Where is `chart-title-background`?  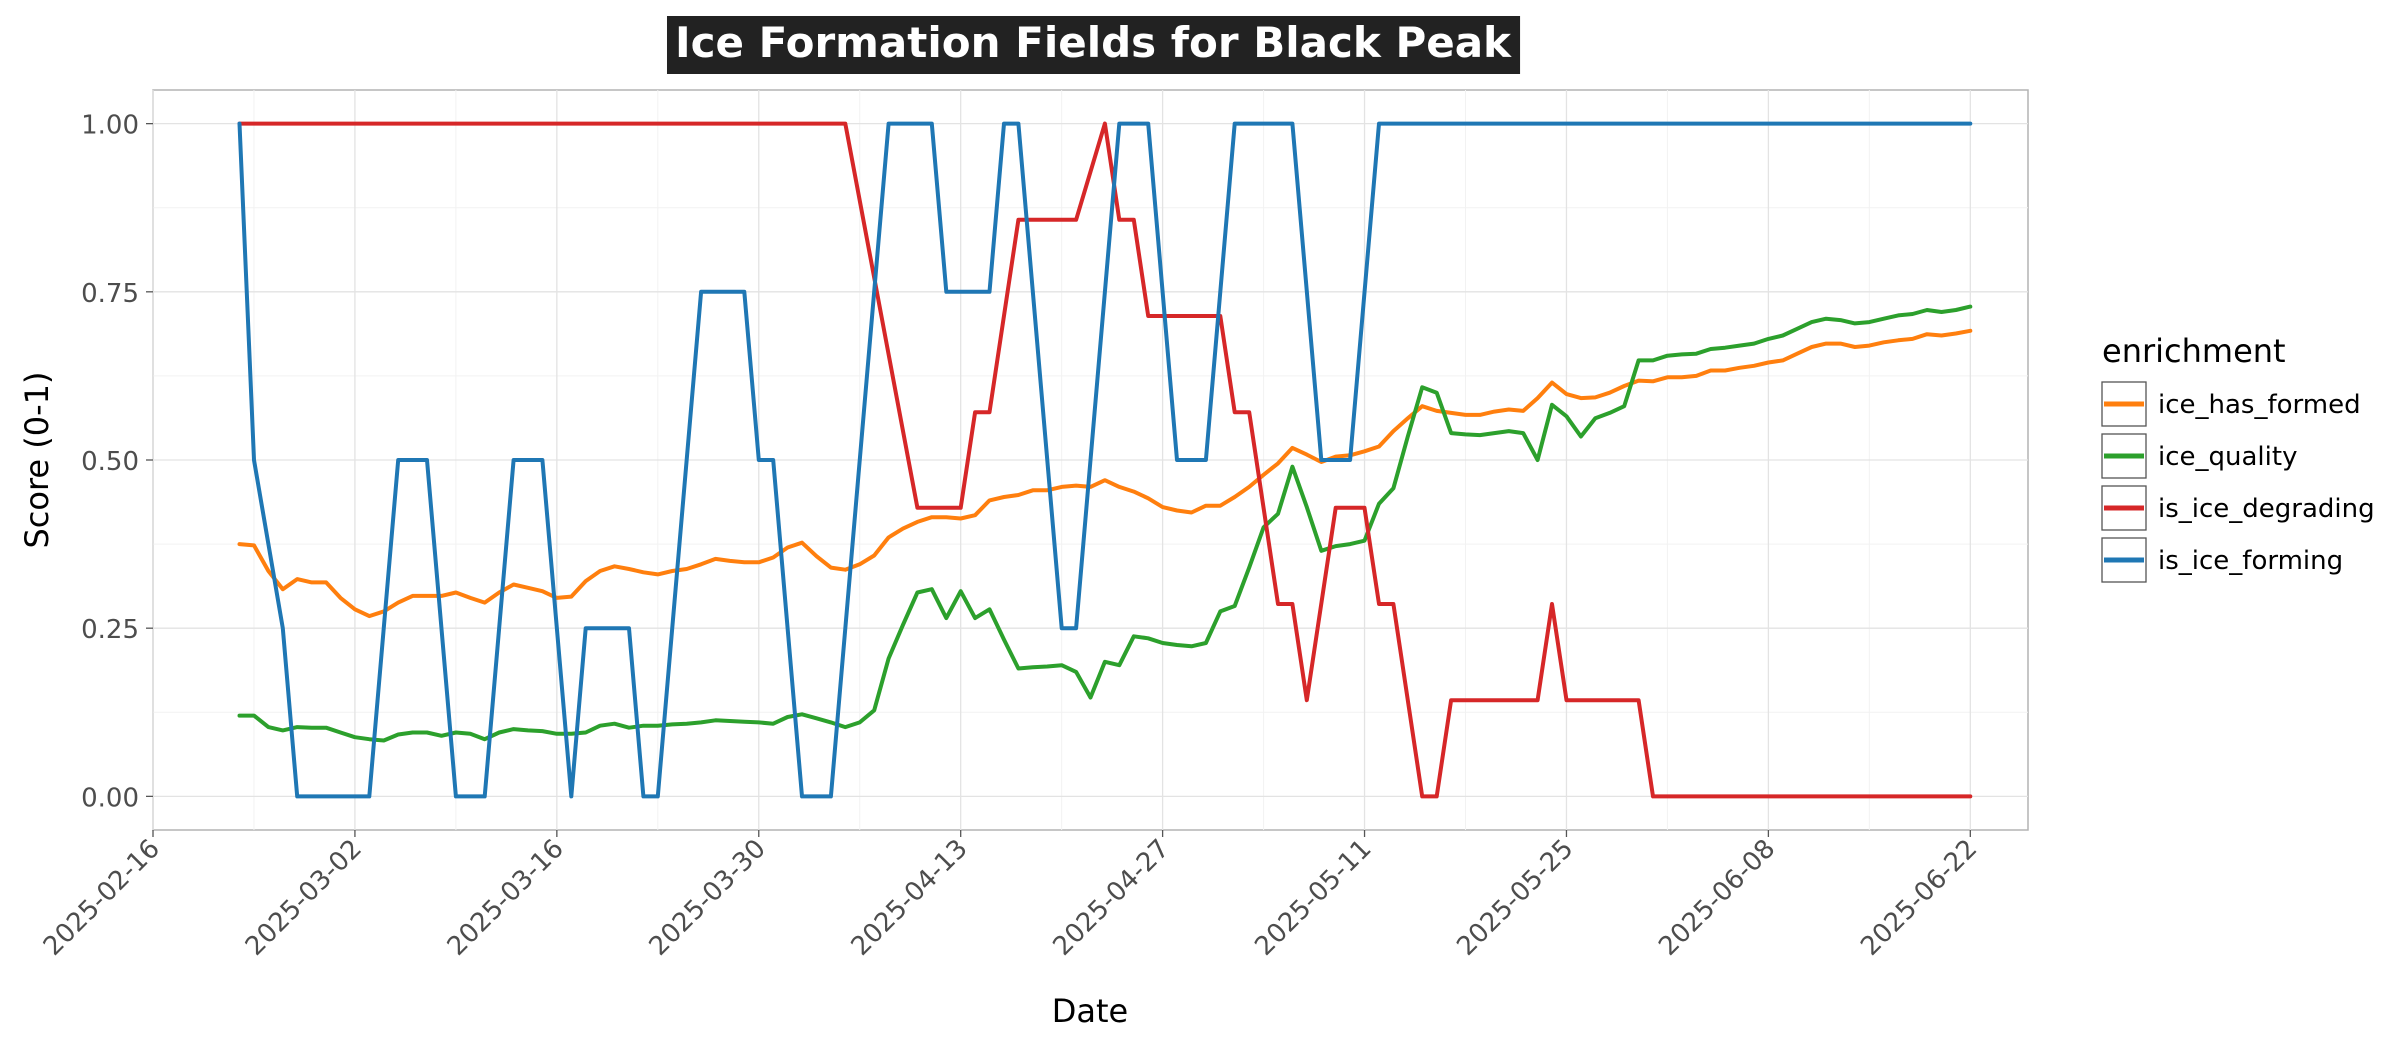 chart-title-background is located at coordinates (1093, 45).